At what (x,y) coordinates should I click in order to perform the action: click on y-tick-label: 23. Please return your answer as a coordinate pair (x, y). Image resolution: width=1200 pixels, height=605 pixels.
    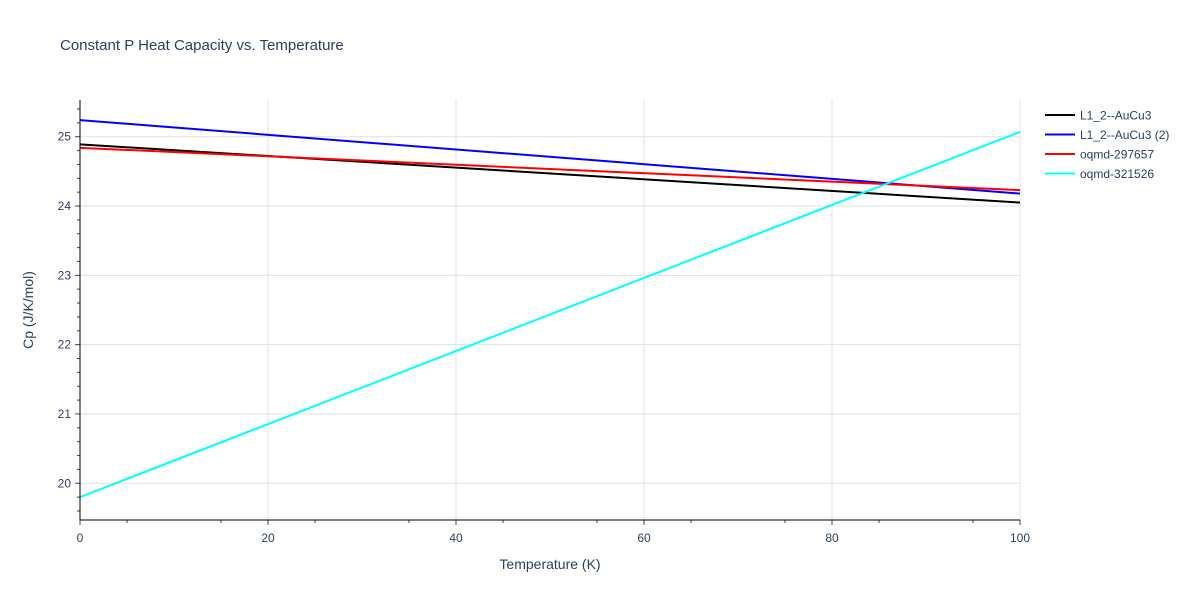
    Looking at the image, I should click on (65, 275).